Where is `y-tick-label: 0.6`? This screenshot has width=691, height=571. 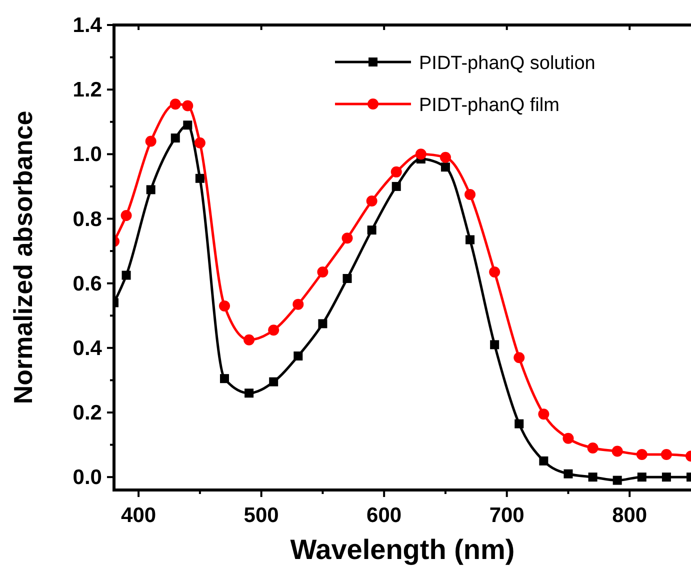
y-tick-label: 0.6 is located at coordinates (87, 284).